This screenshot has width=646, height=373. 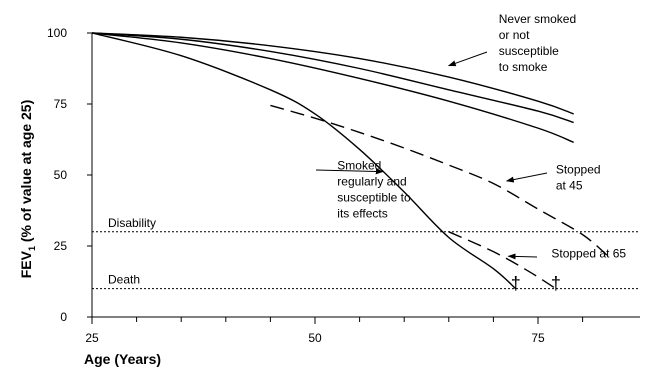 What do you see at coordinates (124, 280) in the screenshot?
I see `reference-line-label: Death` at bounding box center [124, 280].